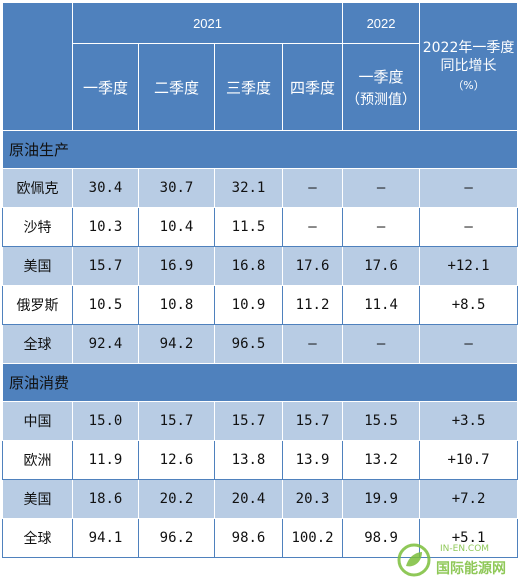 The image size is (520, 586). I want to click on cell-q1: 10.3, so click(105, 227).